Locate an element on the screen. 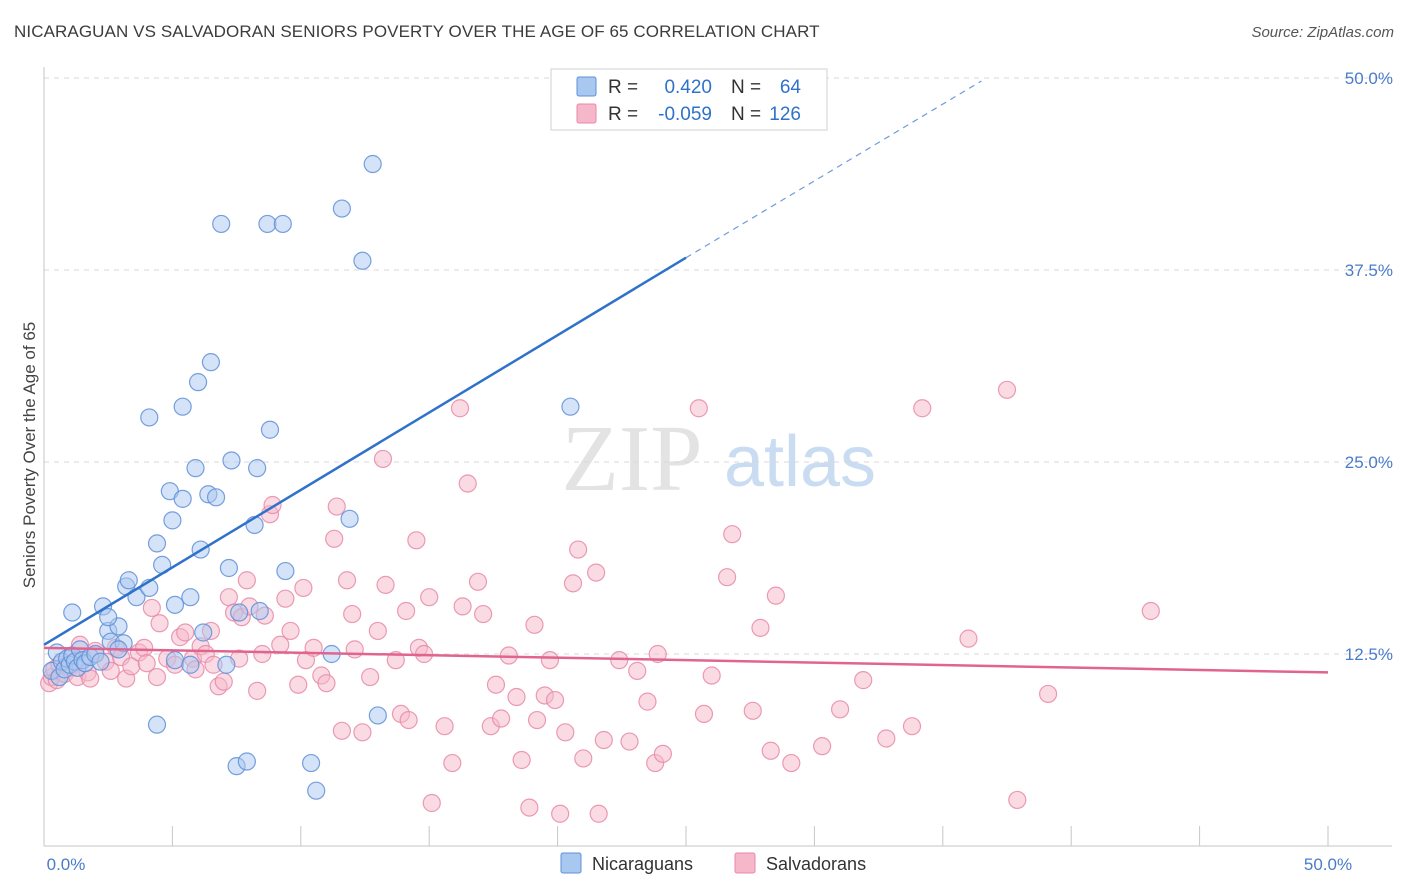 The image size is (1406, 892). y-tick-label: 50.0% is located at coordinates (1369, 78).